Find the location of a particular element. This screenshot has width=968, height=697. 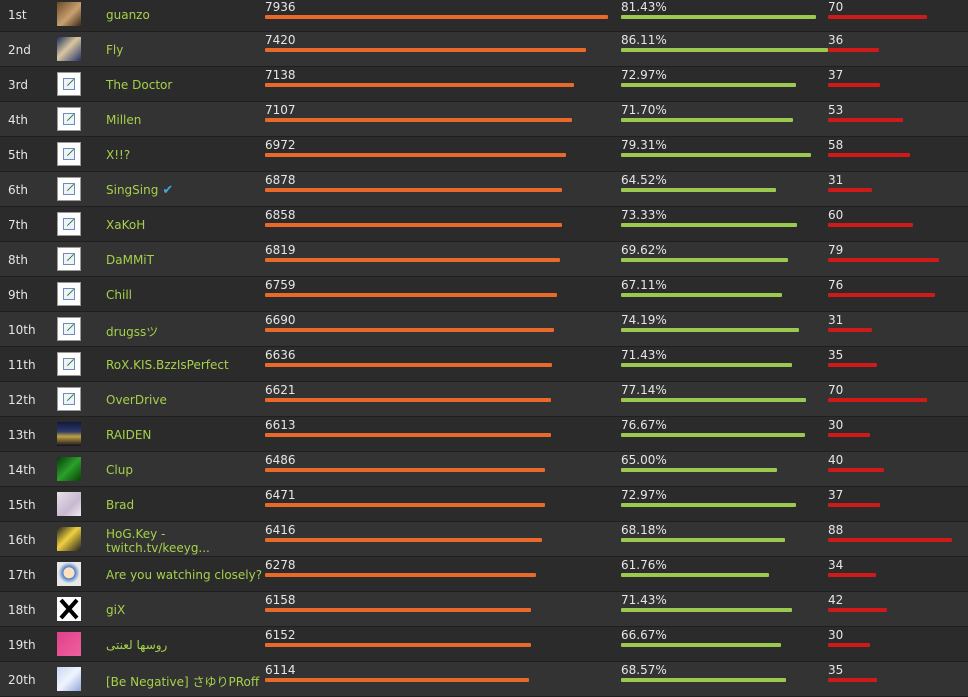

table-row: 20th [Be Negative] さゆりPRoff 6114 68.57% 35 is located at coordinates (484, 679).